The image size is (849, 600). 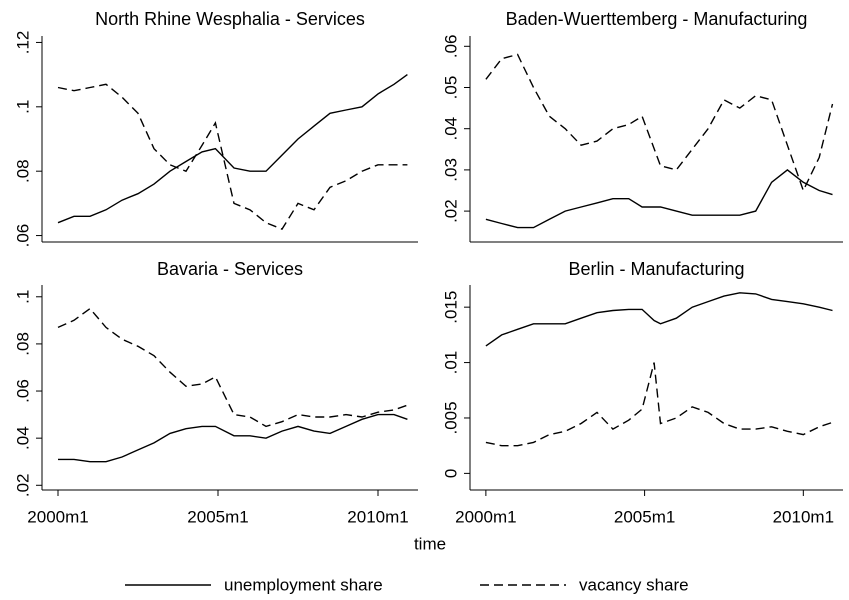 I want to click on y-tick-label: .01, so click(x=450, y=363).